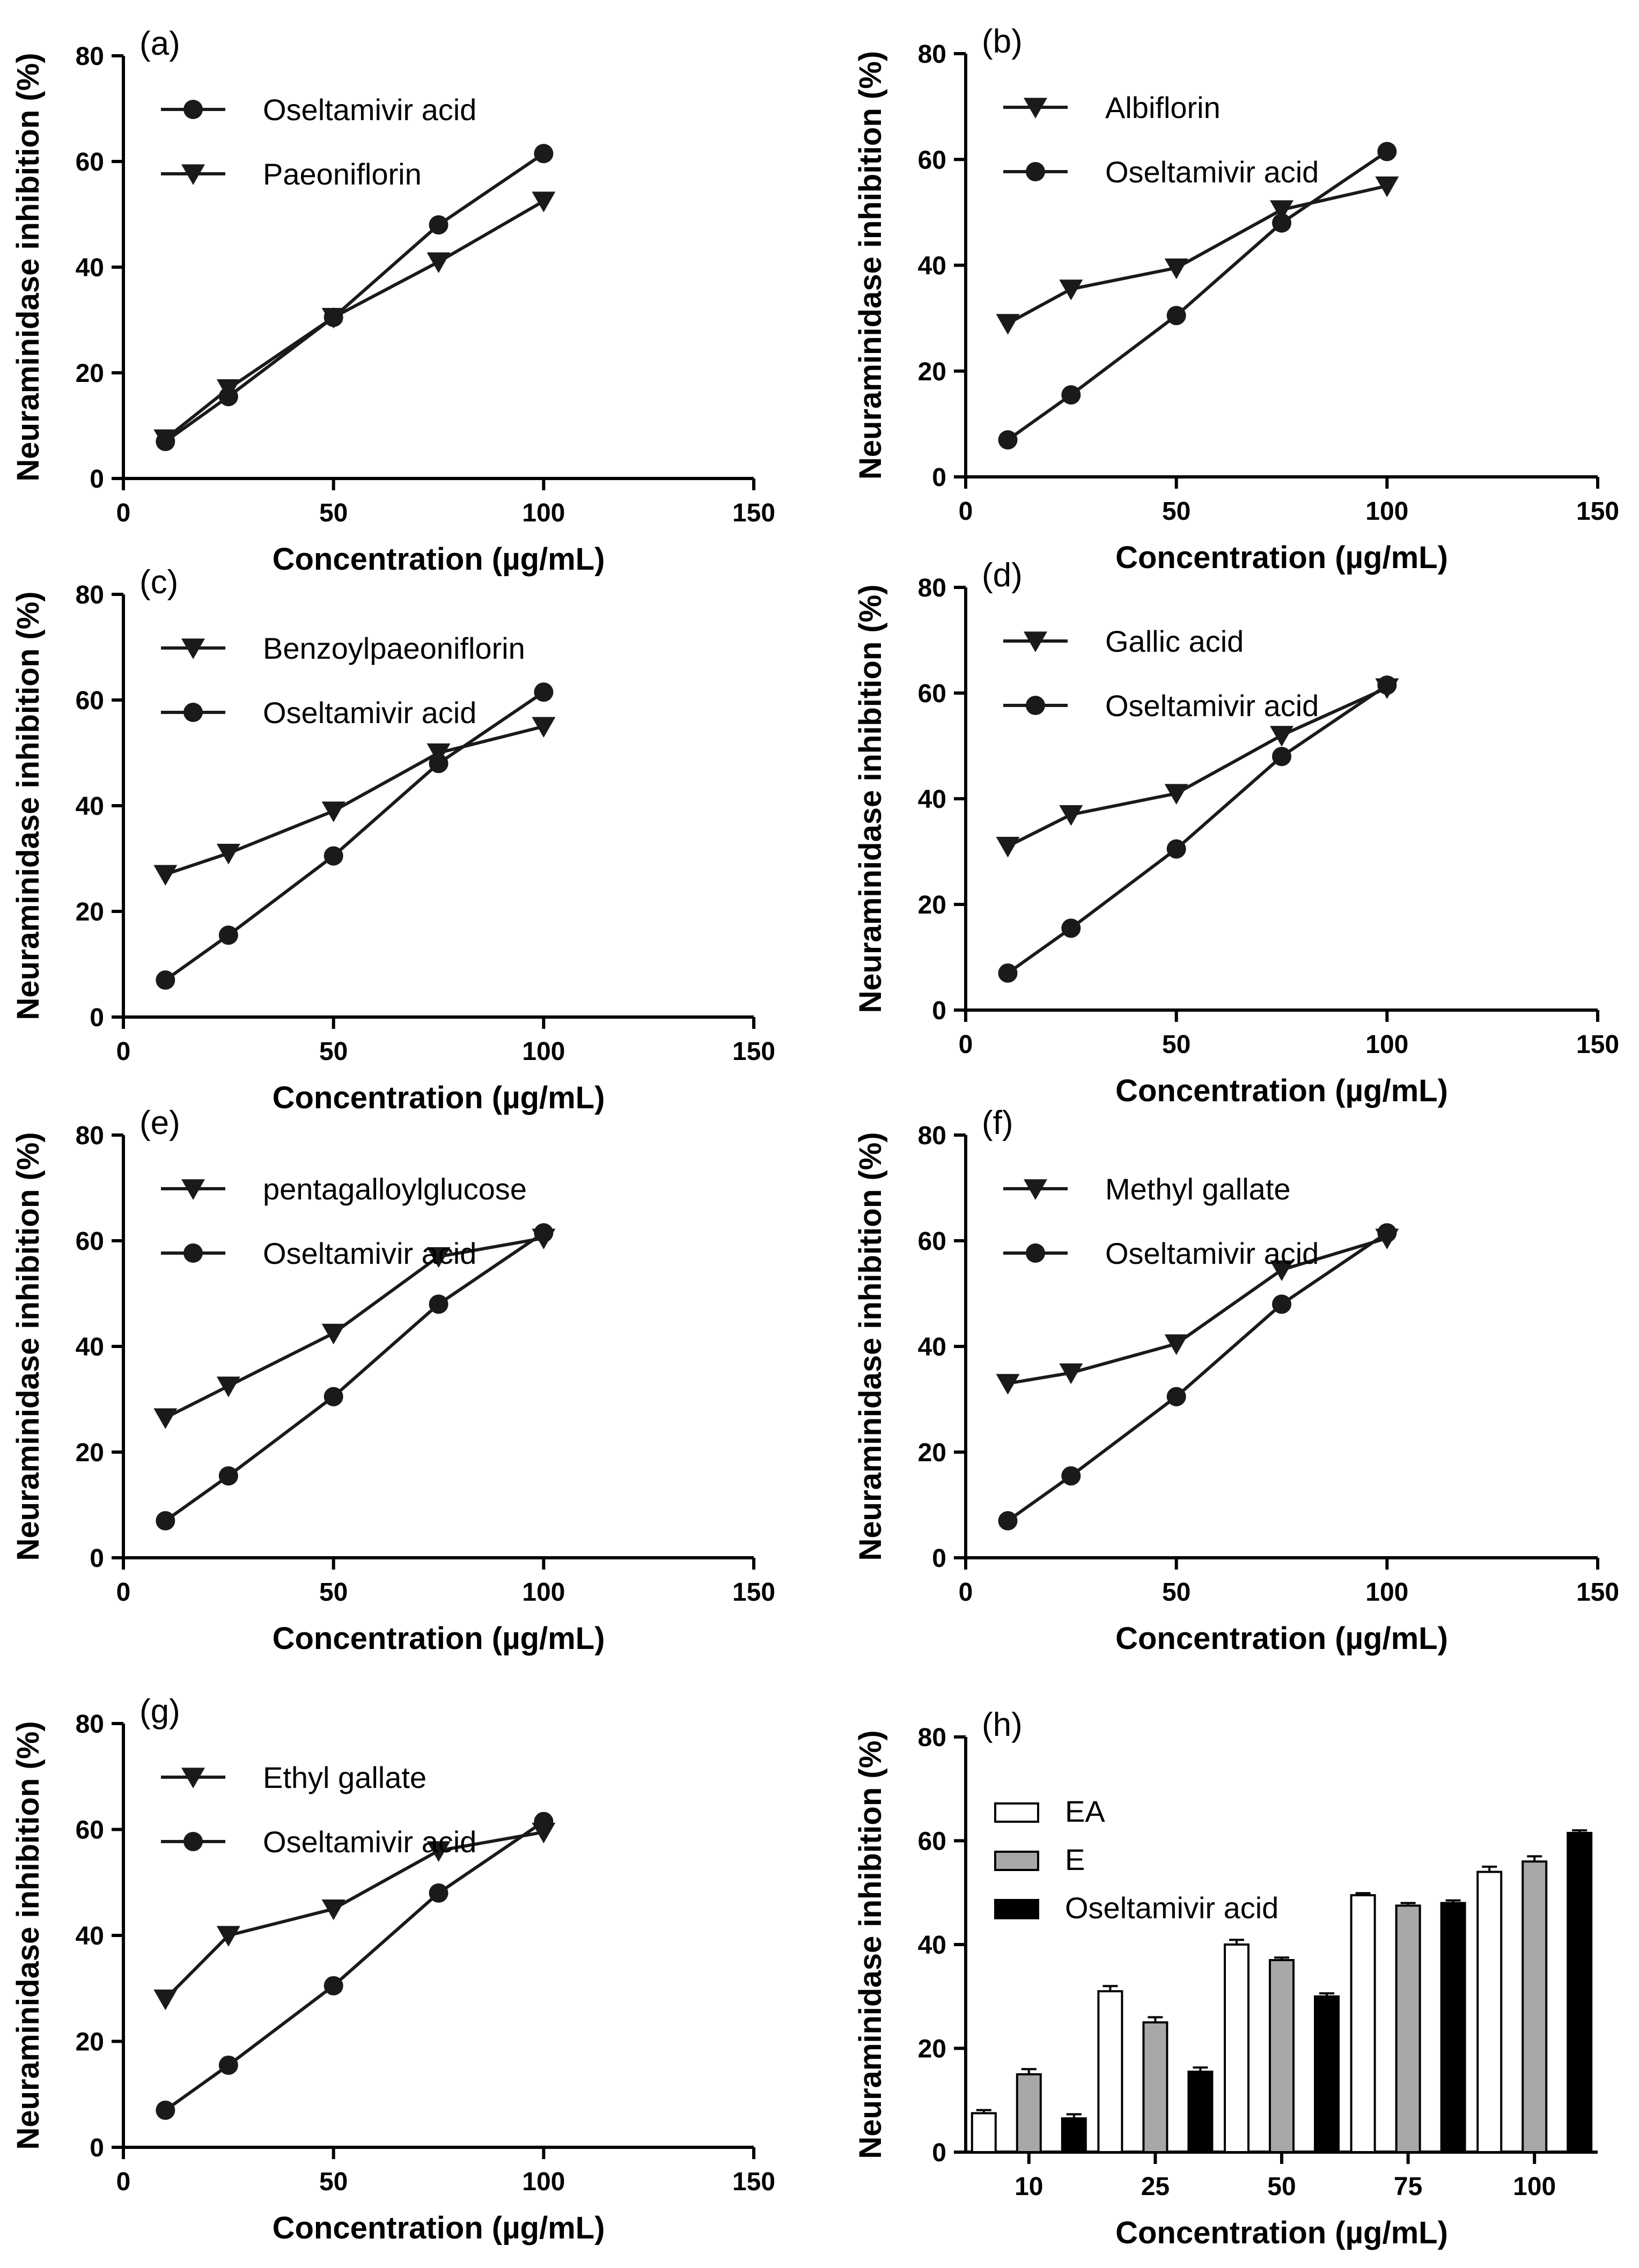 Image resolution: width=1639 pixels, height=2268 pixels. What do you see at coordinates (1155, 2187) in the screenshot?
I see `x-tick-label: 25` at bounding box center [1155, 2187].